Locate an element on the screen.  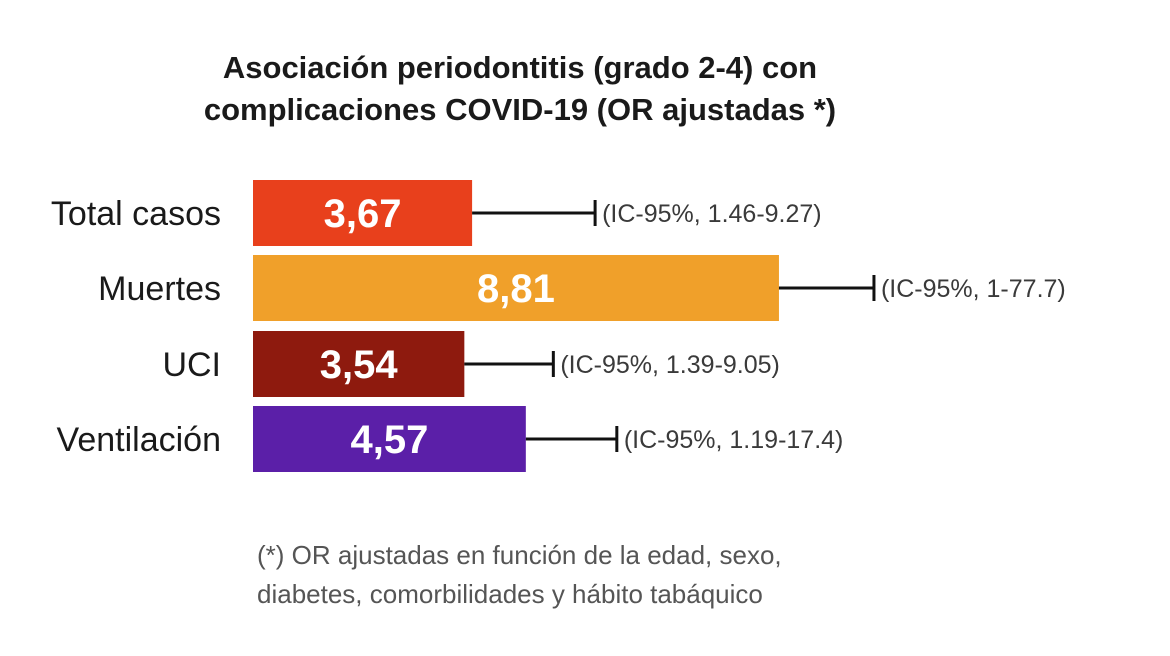
bar-row: Muertes 8,81 (IC-95%, 1-77.7) is located at coordinates (582, 288).